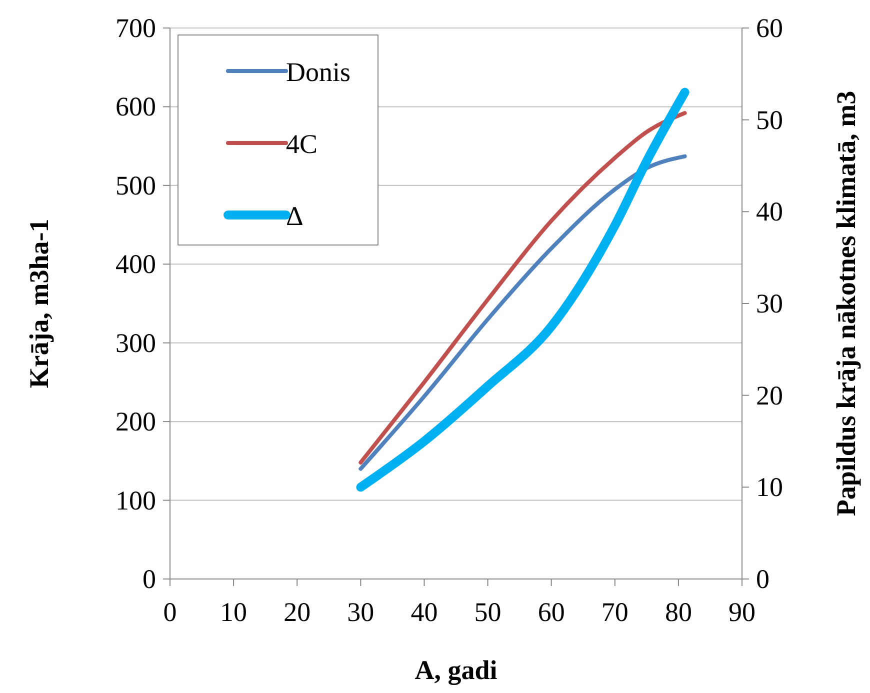  Describe the element at coordinates (488, 612) in the screenshot. I see `x-tick-label: 50` at that location.